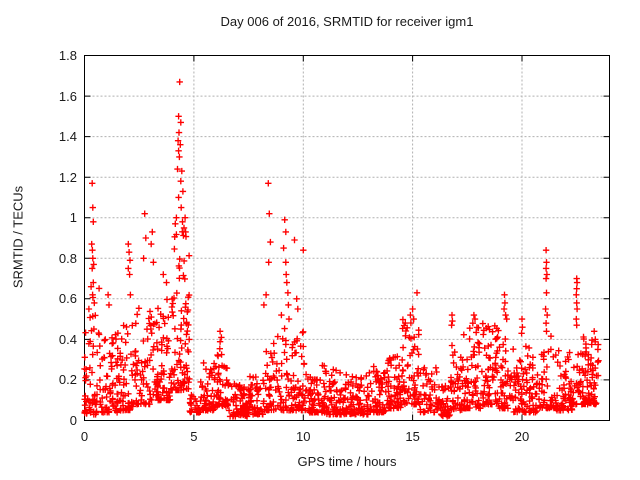  What do you see at coordinates (67, 96) in the screenshot?
I see `y-tick-label: 1.6` at bounding box center [67, 96].